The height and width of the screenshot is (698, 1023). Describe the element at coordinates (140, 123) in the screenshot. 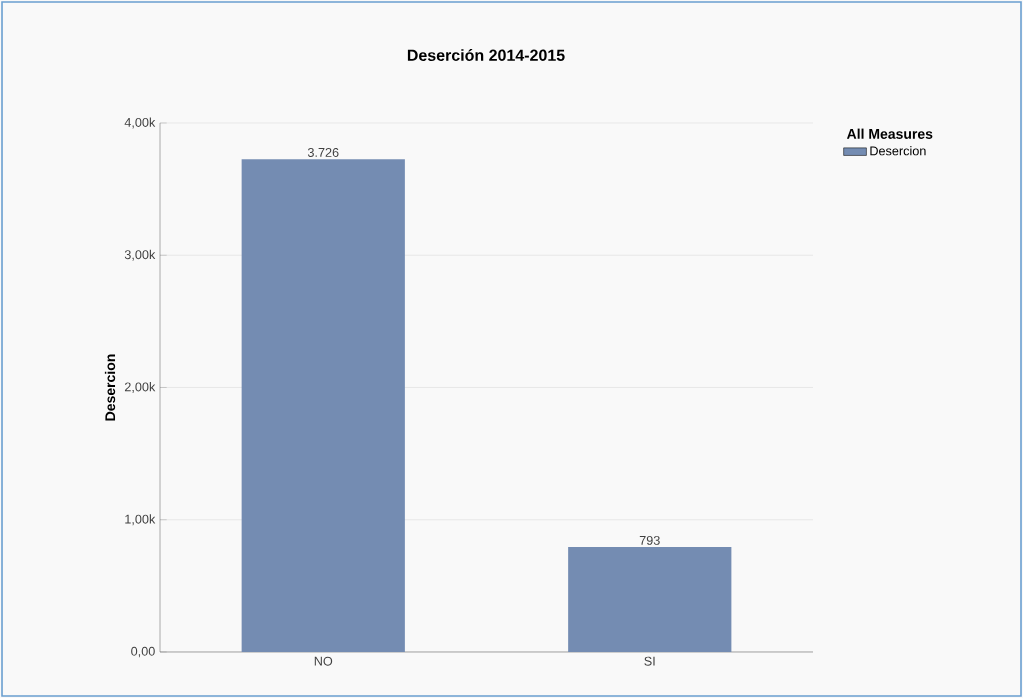

I see `y-tick-label: 4,00k` at that location.